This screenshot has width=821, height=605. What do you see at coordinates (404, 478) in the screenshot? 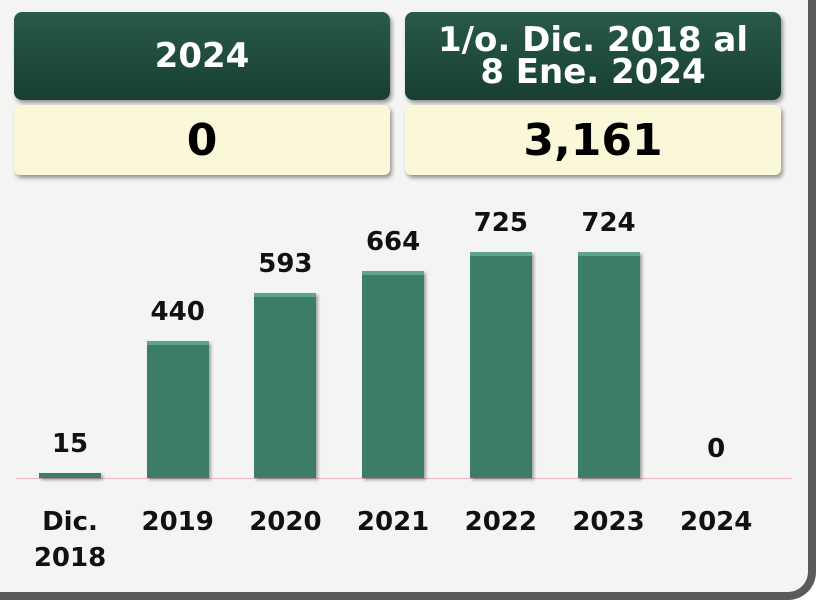
I see `baseline` at bounding box center [404, 478].